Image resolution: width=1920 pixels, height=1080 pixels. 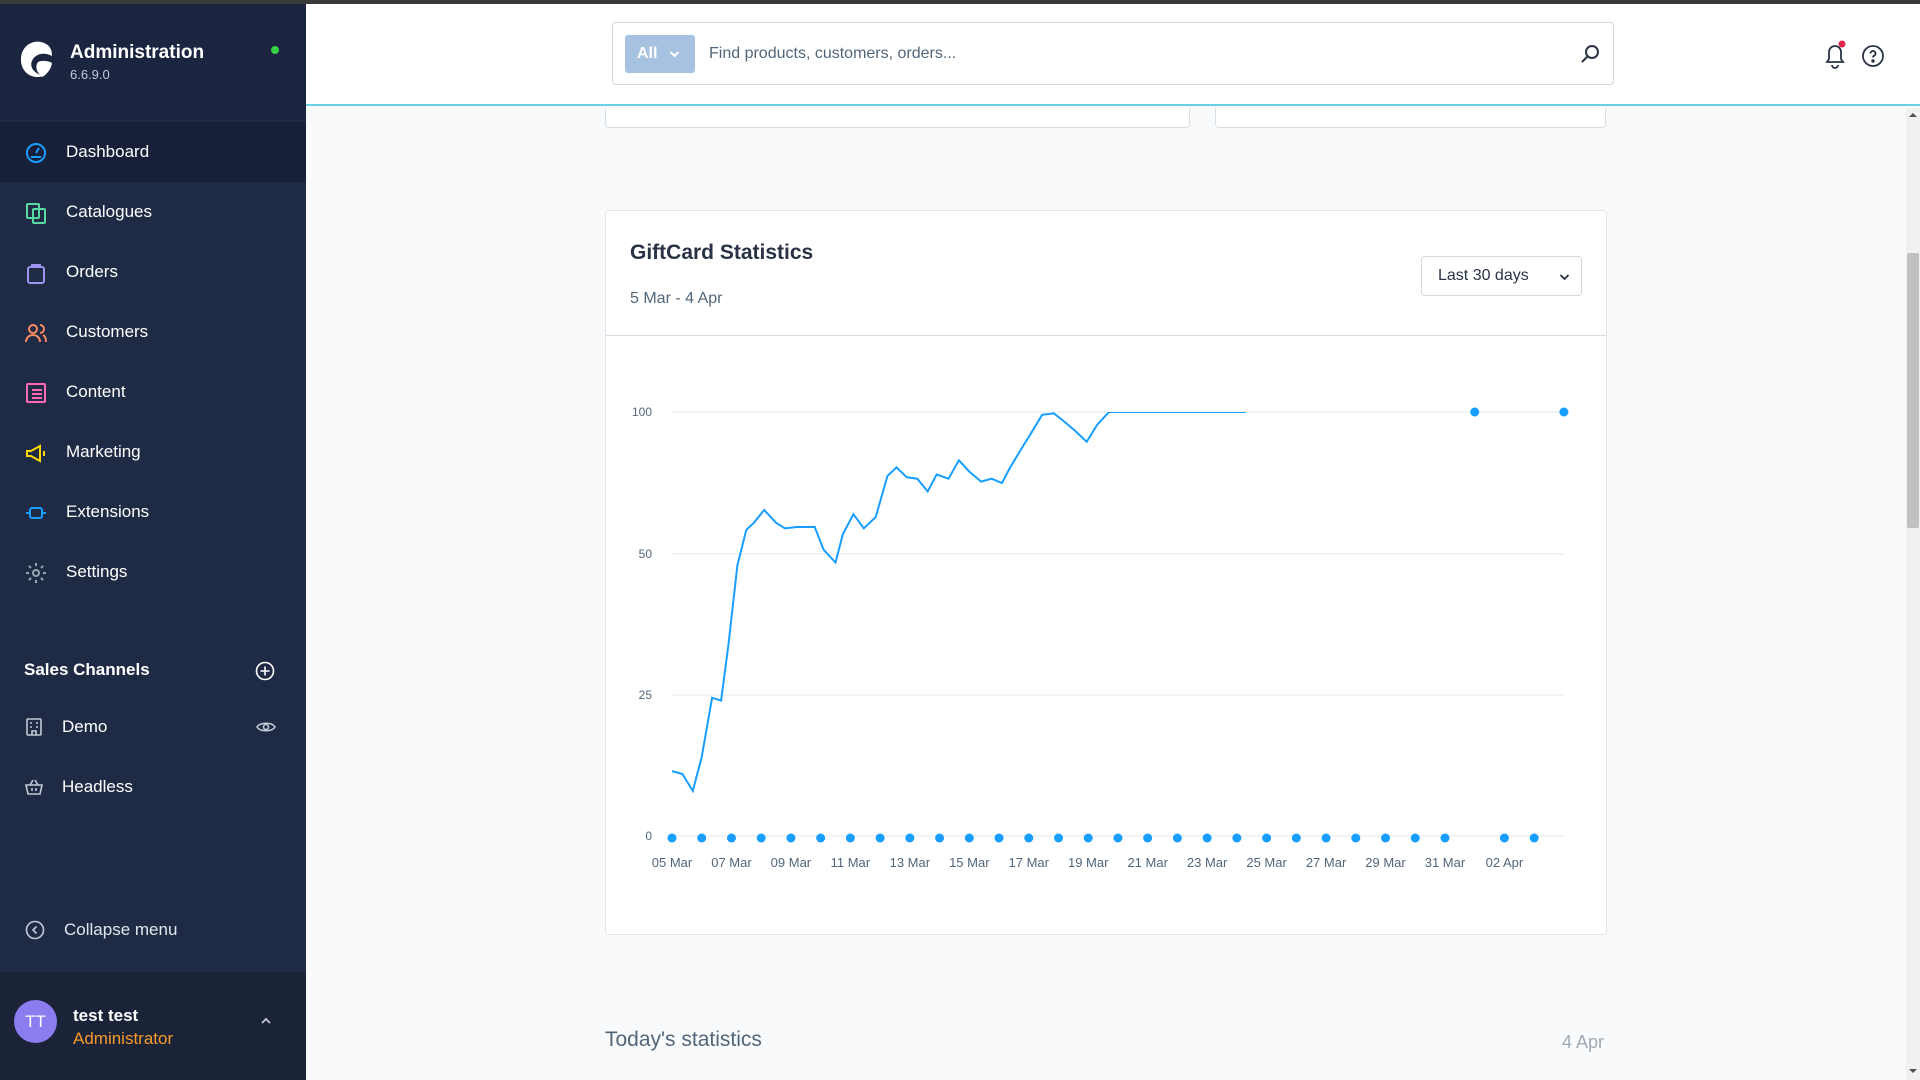 What do you see at coordinates (648, 836) in the screenshot?
I see `y-tick-label: 0` at bounding box center [648, 836].